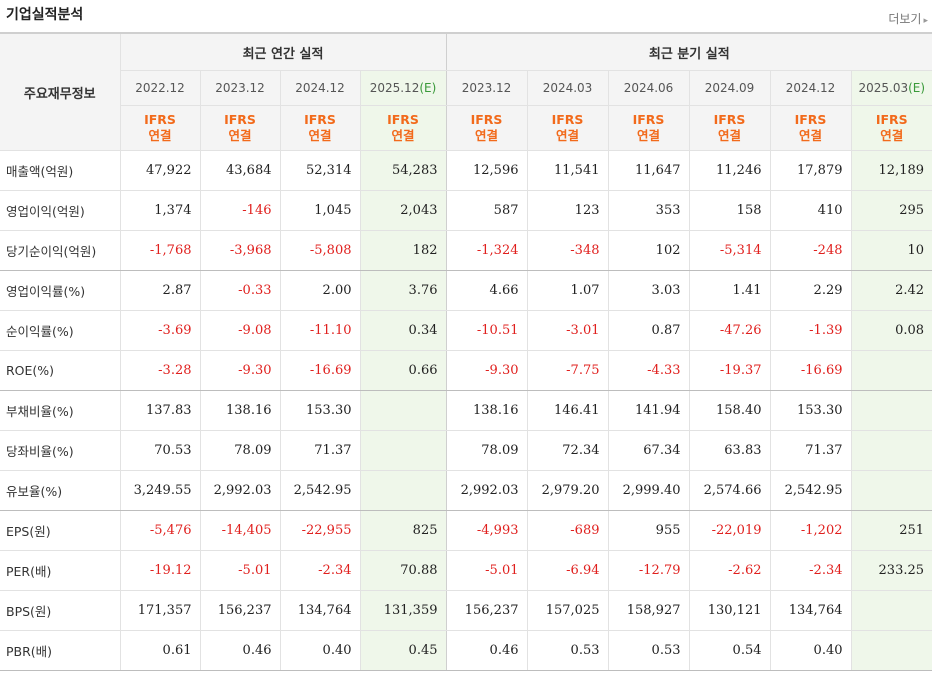  I want to click on table-cell: 102, so click(649, 250).